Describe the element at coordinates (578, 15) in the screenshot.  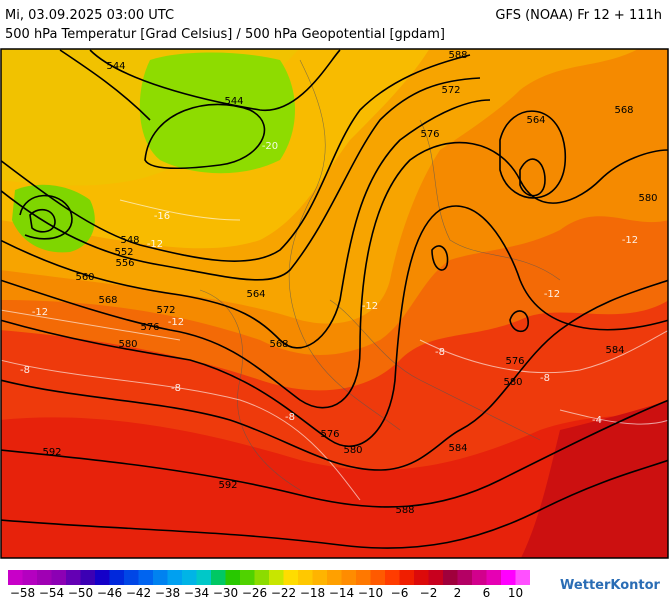
I see `header-model: GFS (NOAA) Fr 12 + 111h` at that location.